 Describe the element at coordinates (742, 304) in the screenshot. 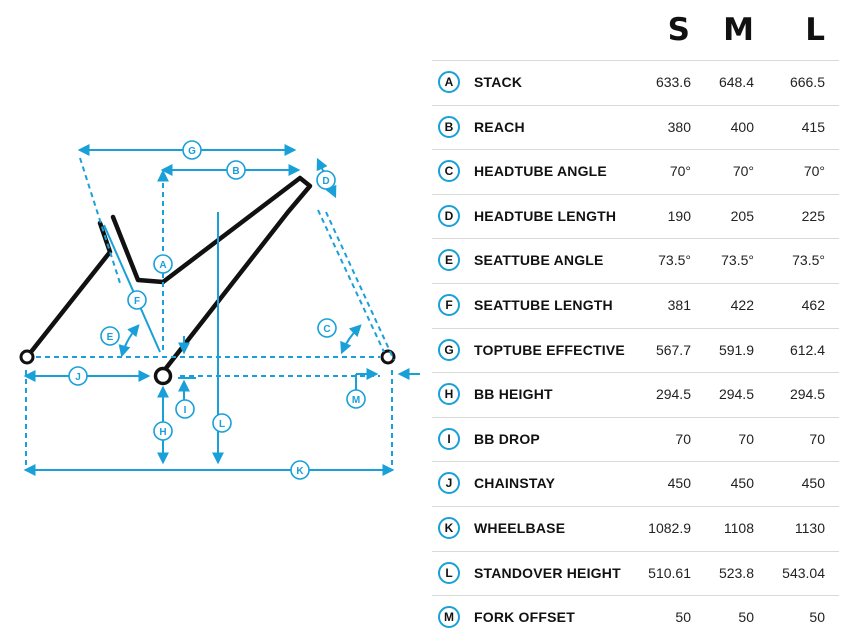

I see `value-m: 422` at that location.